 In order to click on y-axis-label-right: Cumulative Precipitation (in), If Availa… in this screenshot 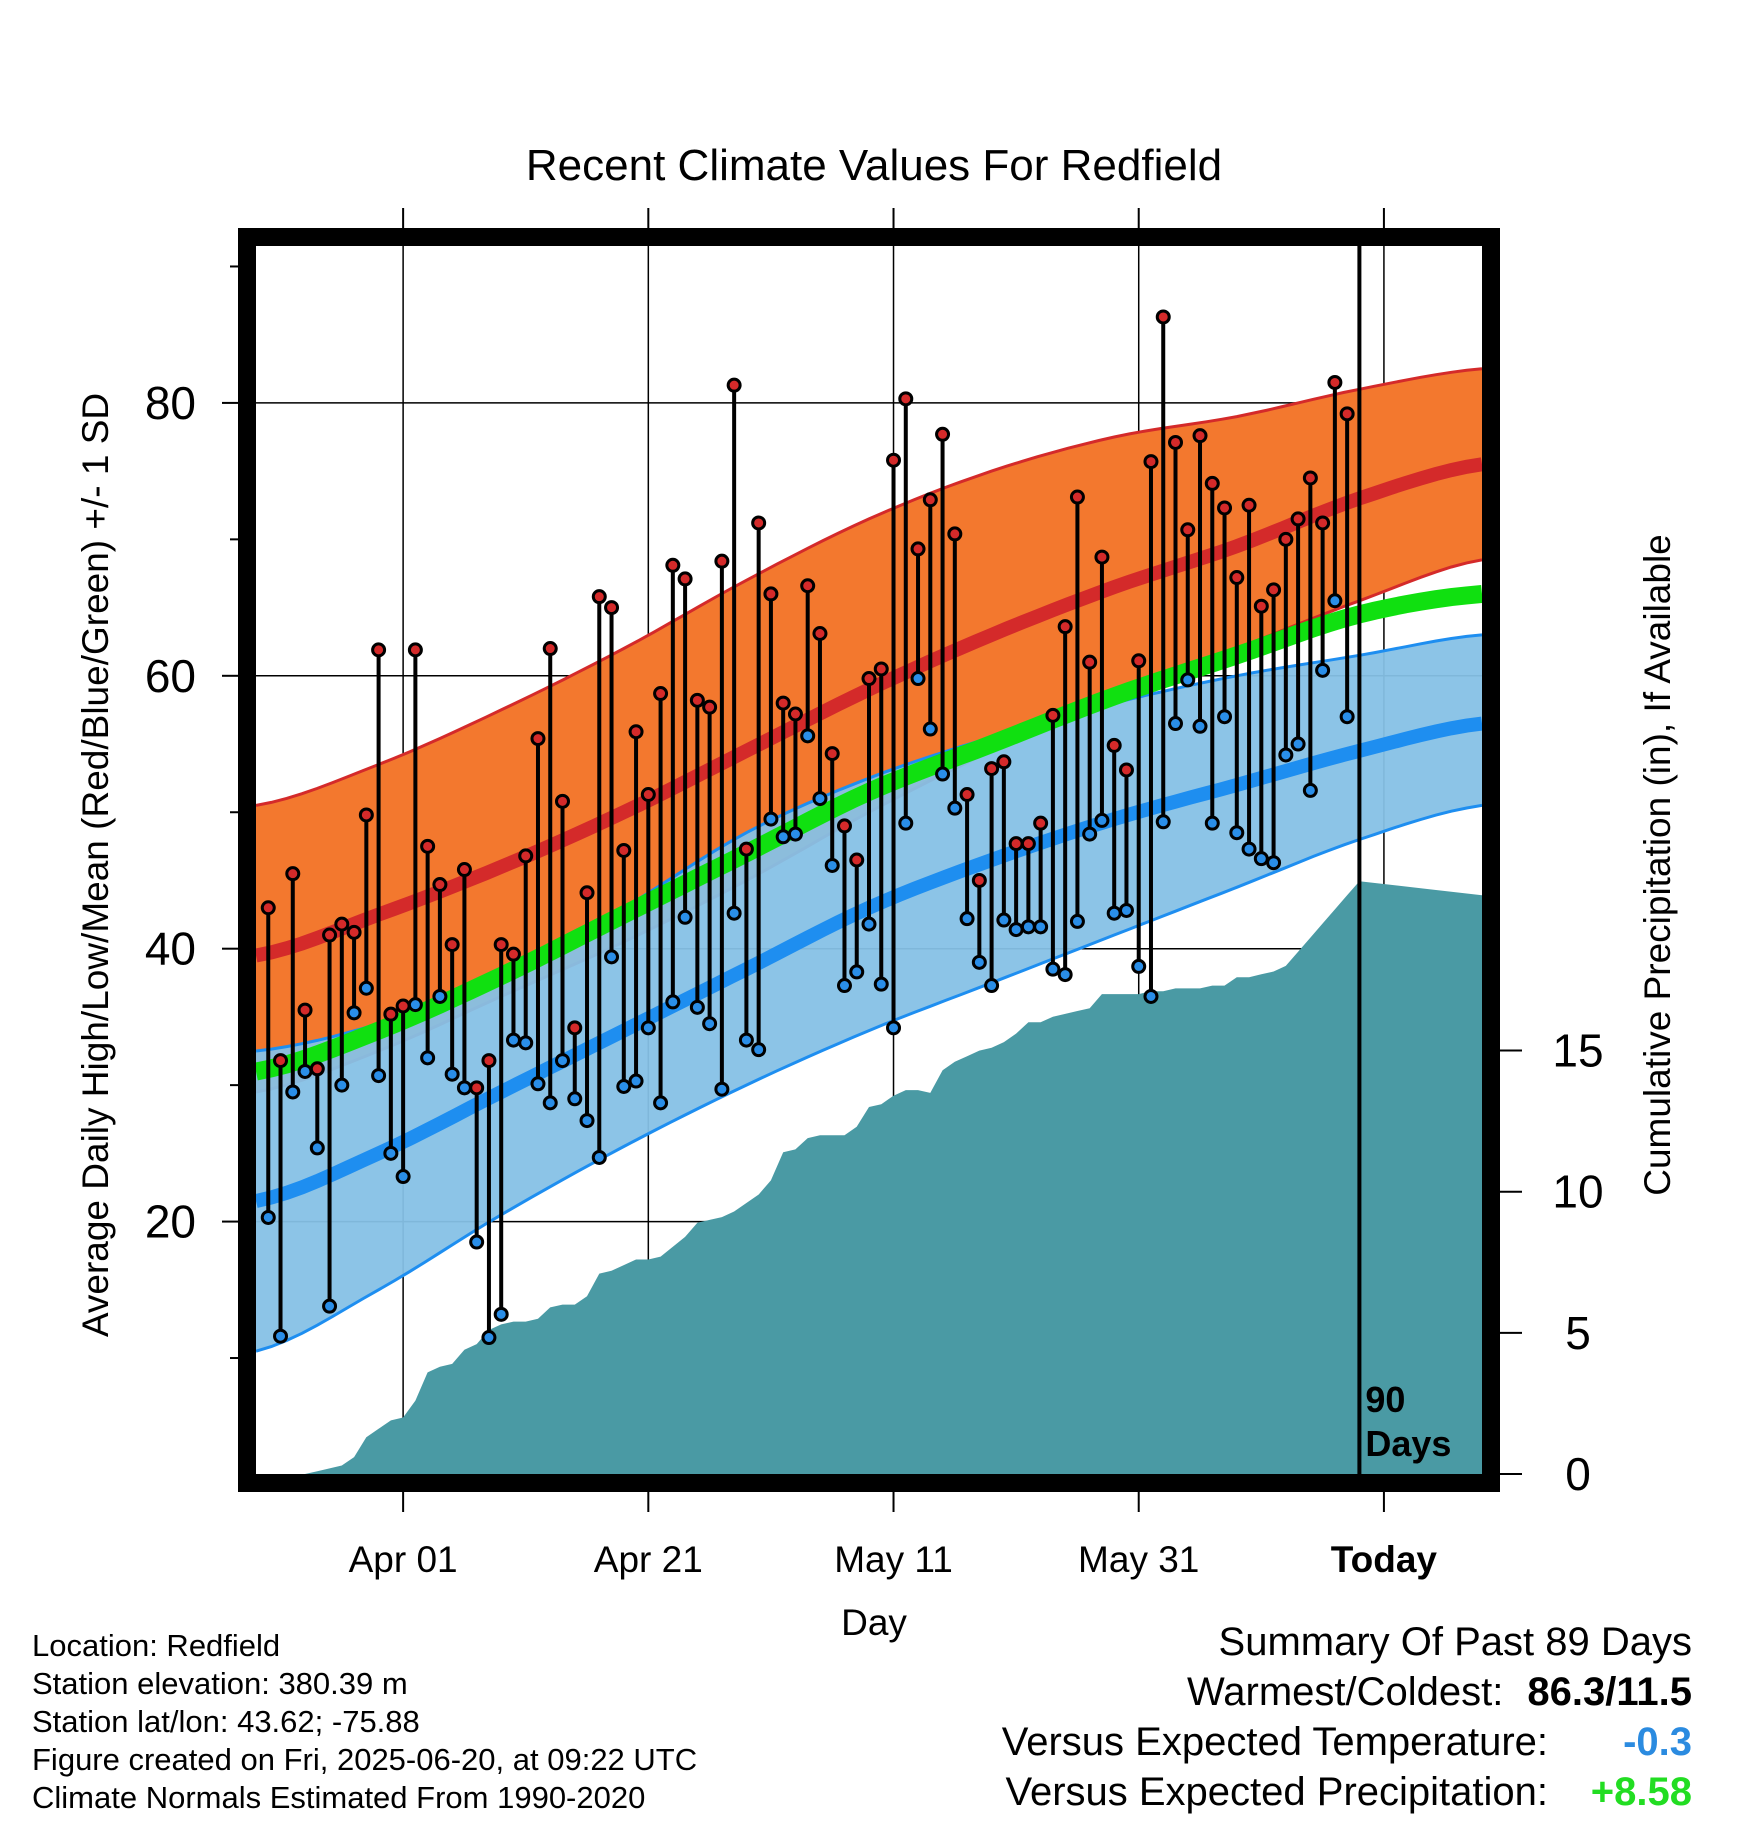, I will do `click(1657, 865)`.